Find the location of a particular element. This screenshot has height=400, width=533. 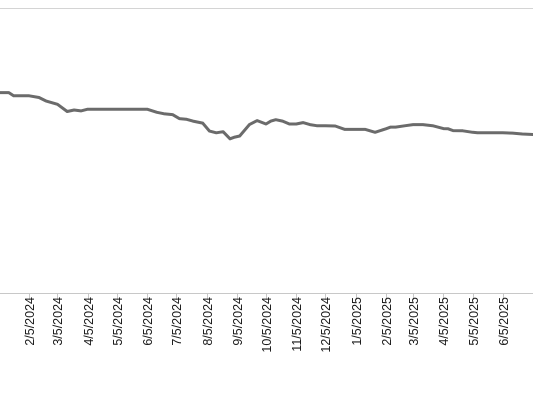

x-tick-label: 6/5/2024 is located at coordinates (148, 321).